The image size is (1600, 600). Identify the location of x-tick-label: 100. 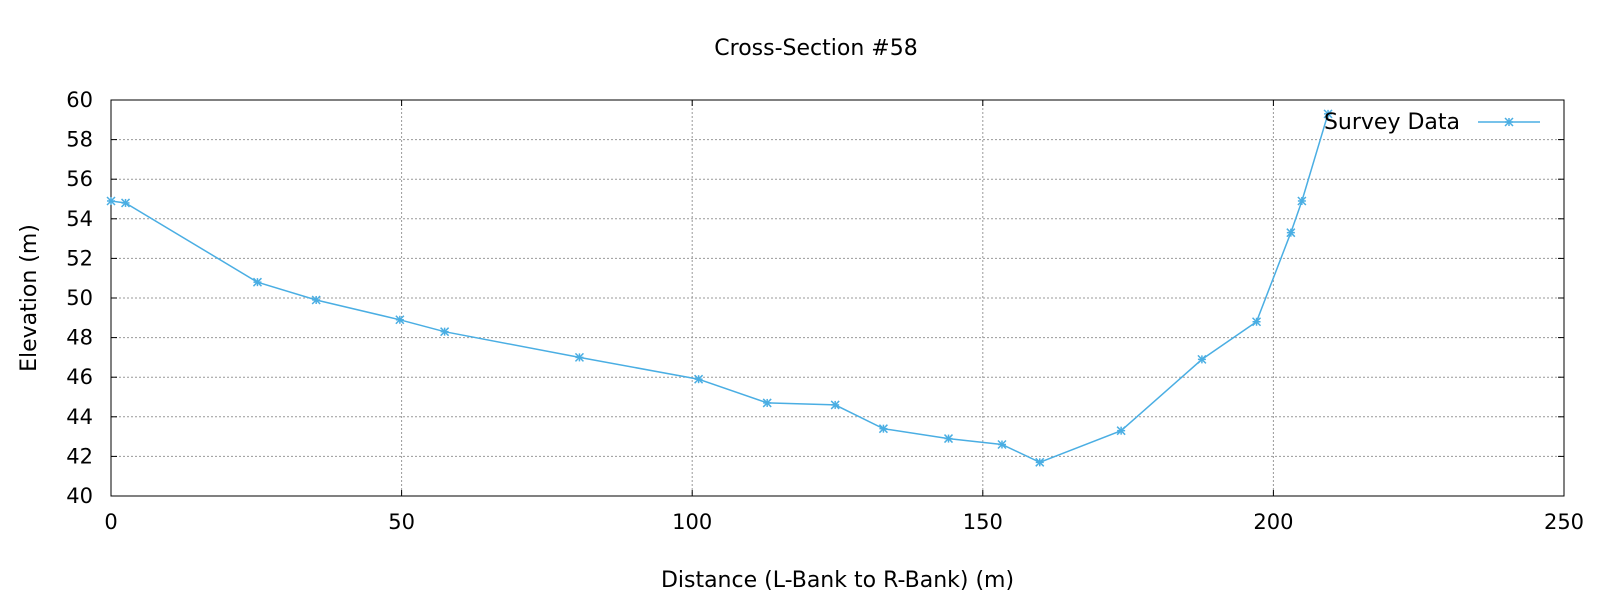
(692, 522).